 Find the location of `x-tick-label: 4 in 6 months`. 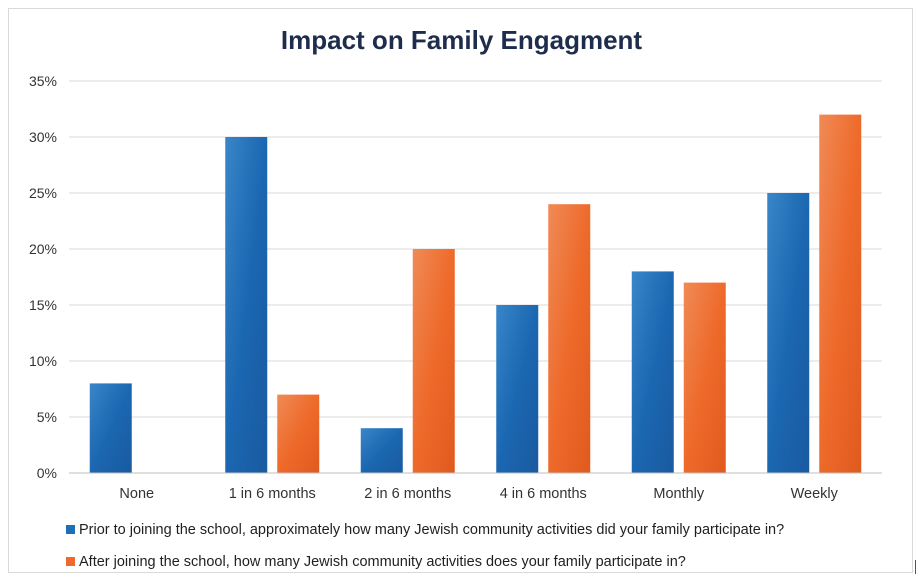

x-tick-label: 4 in 6 months is located at coordinates (543, 494).